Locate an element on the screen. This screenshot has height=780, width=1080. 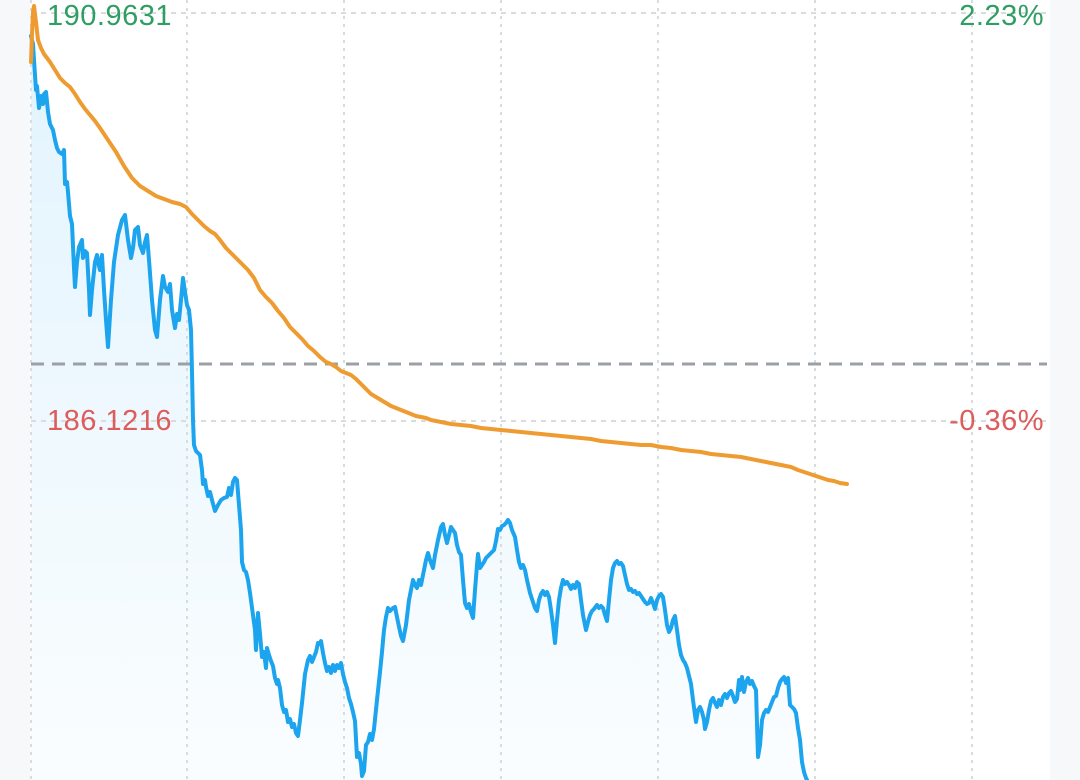
left-margin is located at coordinates (15, 390).